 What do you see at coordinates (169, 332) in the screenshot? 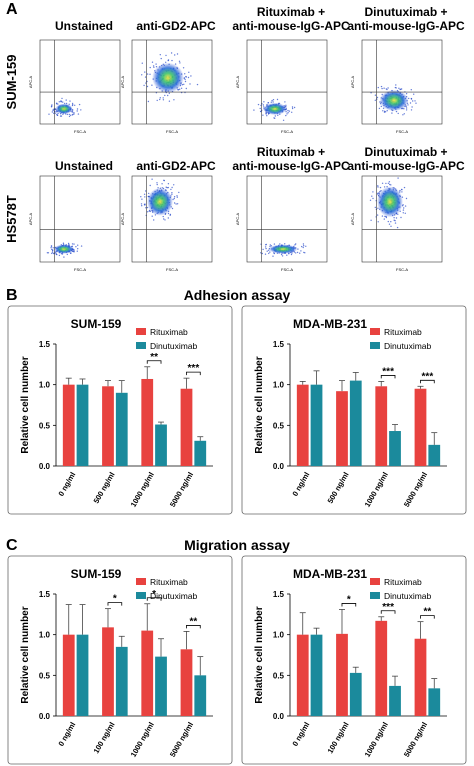
I see `legend-label: Rituximab` at bounding box center [169, 332].